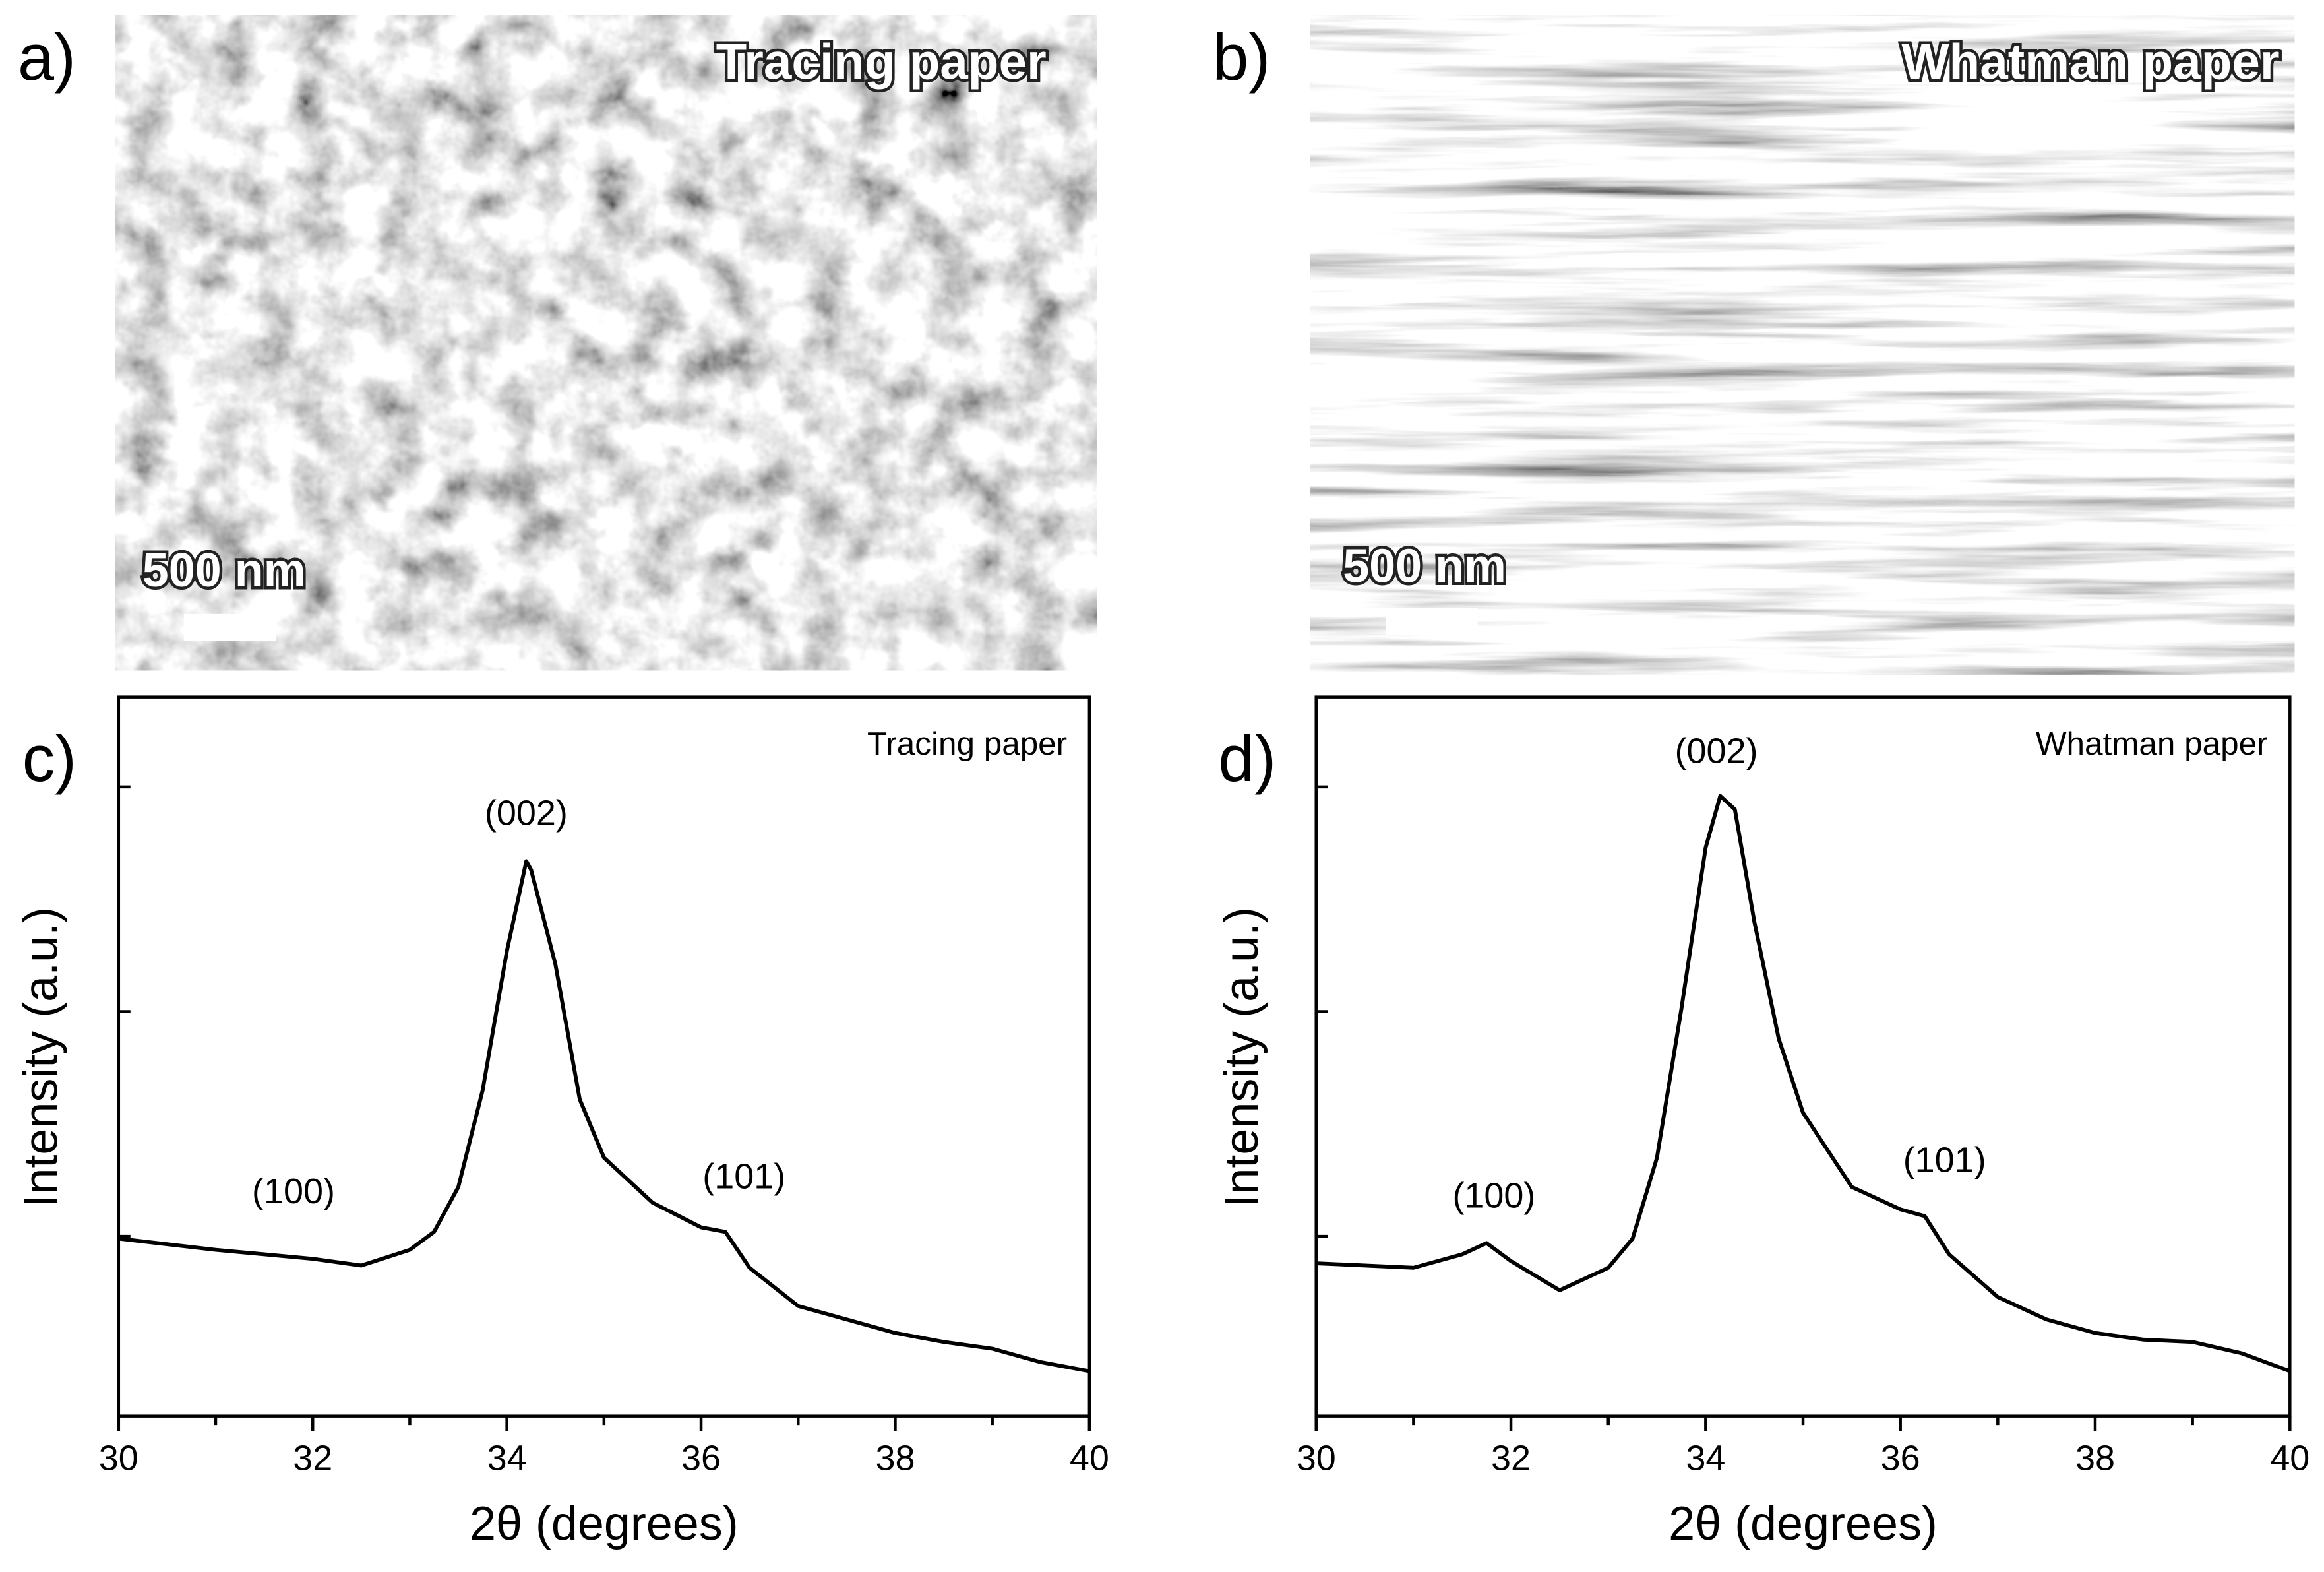 The image size is (2324, 1572). I want to click on chart-title: Whatman paper, so click(2152, 744).